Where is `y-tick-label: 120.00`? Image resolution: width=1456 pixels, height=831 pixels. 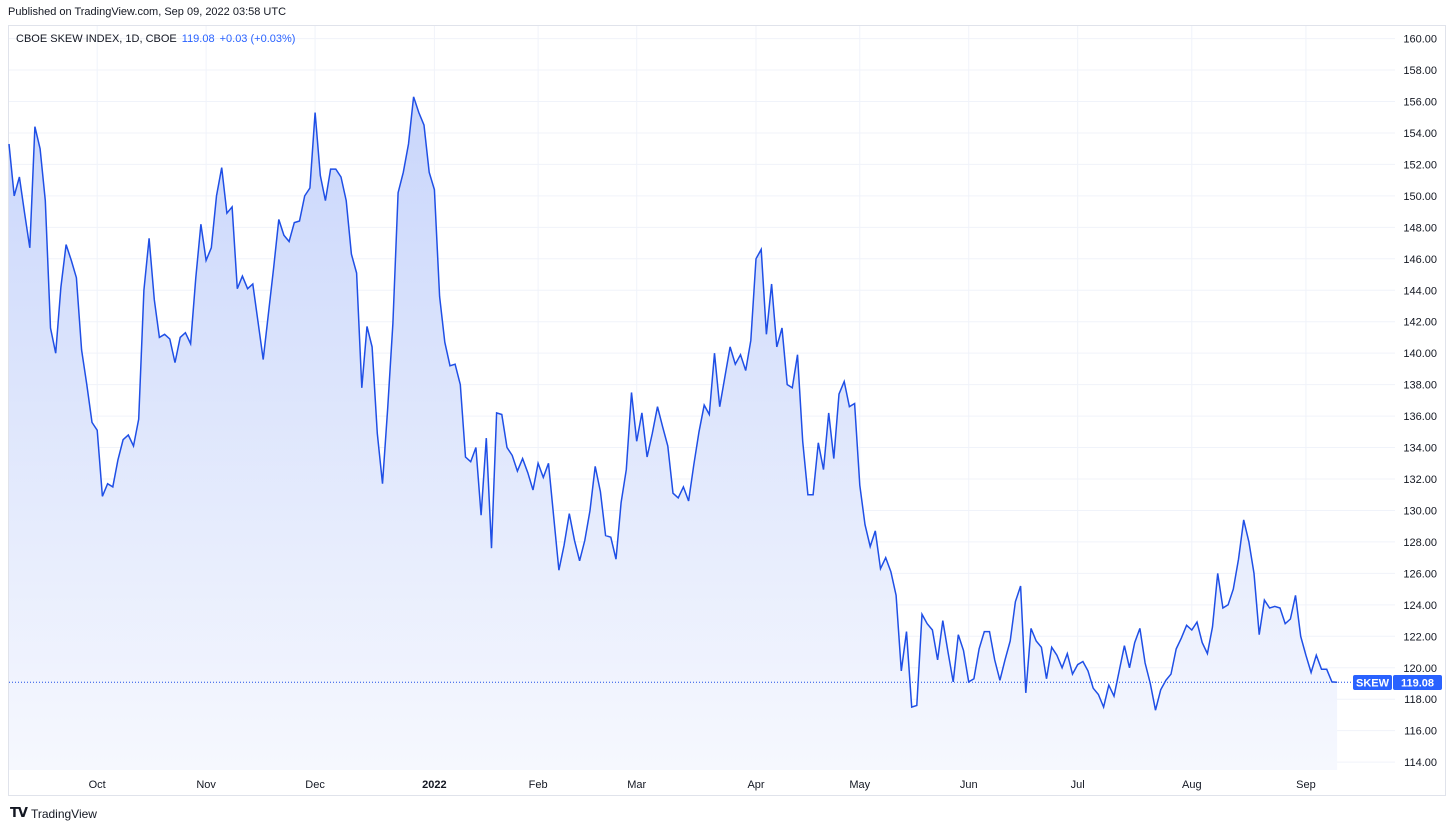 y-tick-label: 120.00 is located at coordinates (1420, 669).